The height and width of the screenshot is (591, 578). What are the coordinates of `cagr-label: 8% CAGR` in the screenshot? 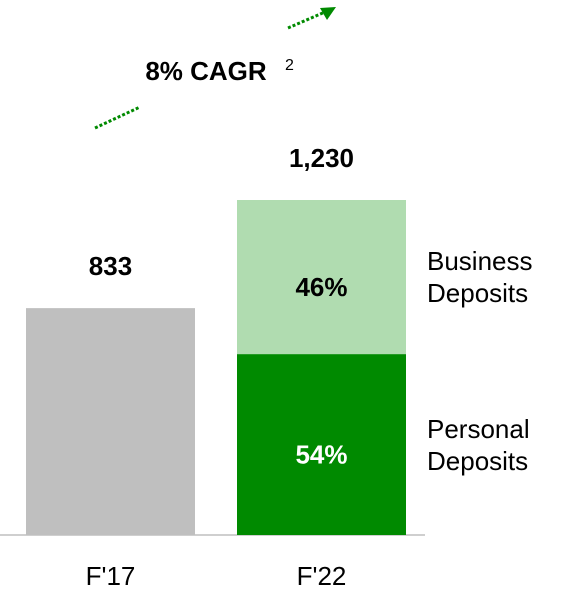 It's located at (206, 71).